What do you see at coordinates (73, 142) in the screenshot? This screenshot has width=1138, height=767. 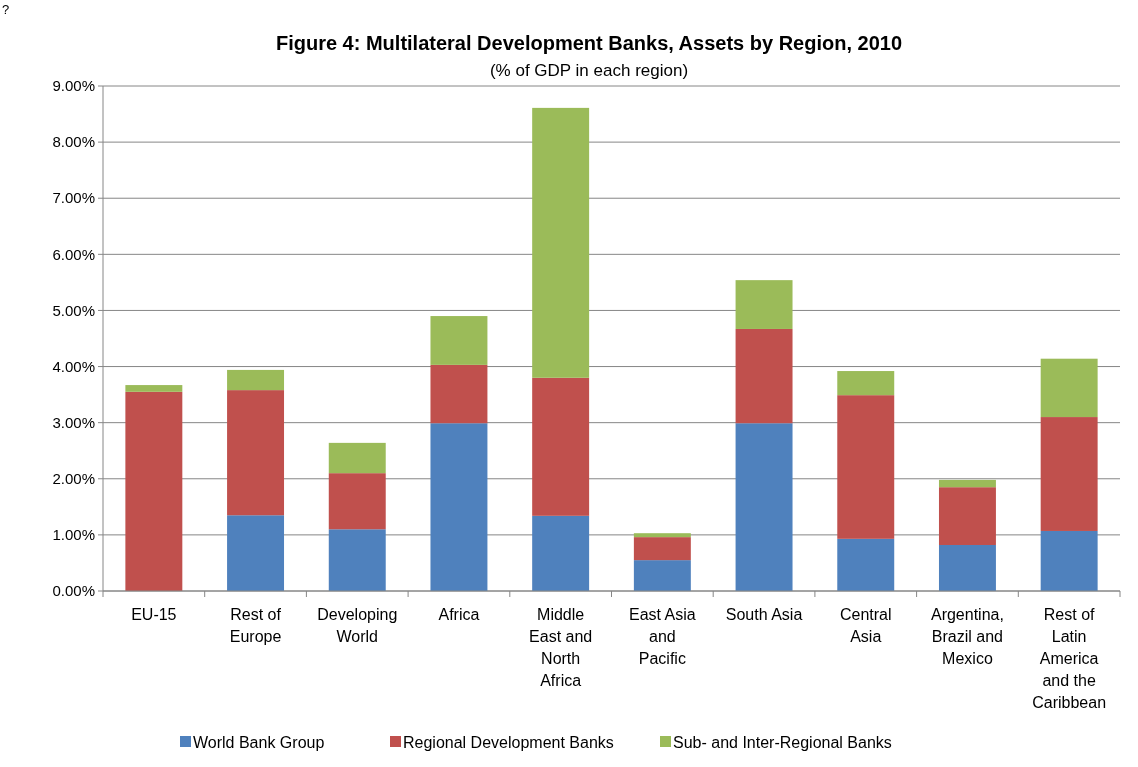 I see `y-tick-label: 8.00%` at bounding box center [73, 142].